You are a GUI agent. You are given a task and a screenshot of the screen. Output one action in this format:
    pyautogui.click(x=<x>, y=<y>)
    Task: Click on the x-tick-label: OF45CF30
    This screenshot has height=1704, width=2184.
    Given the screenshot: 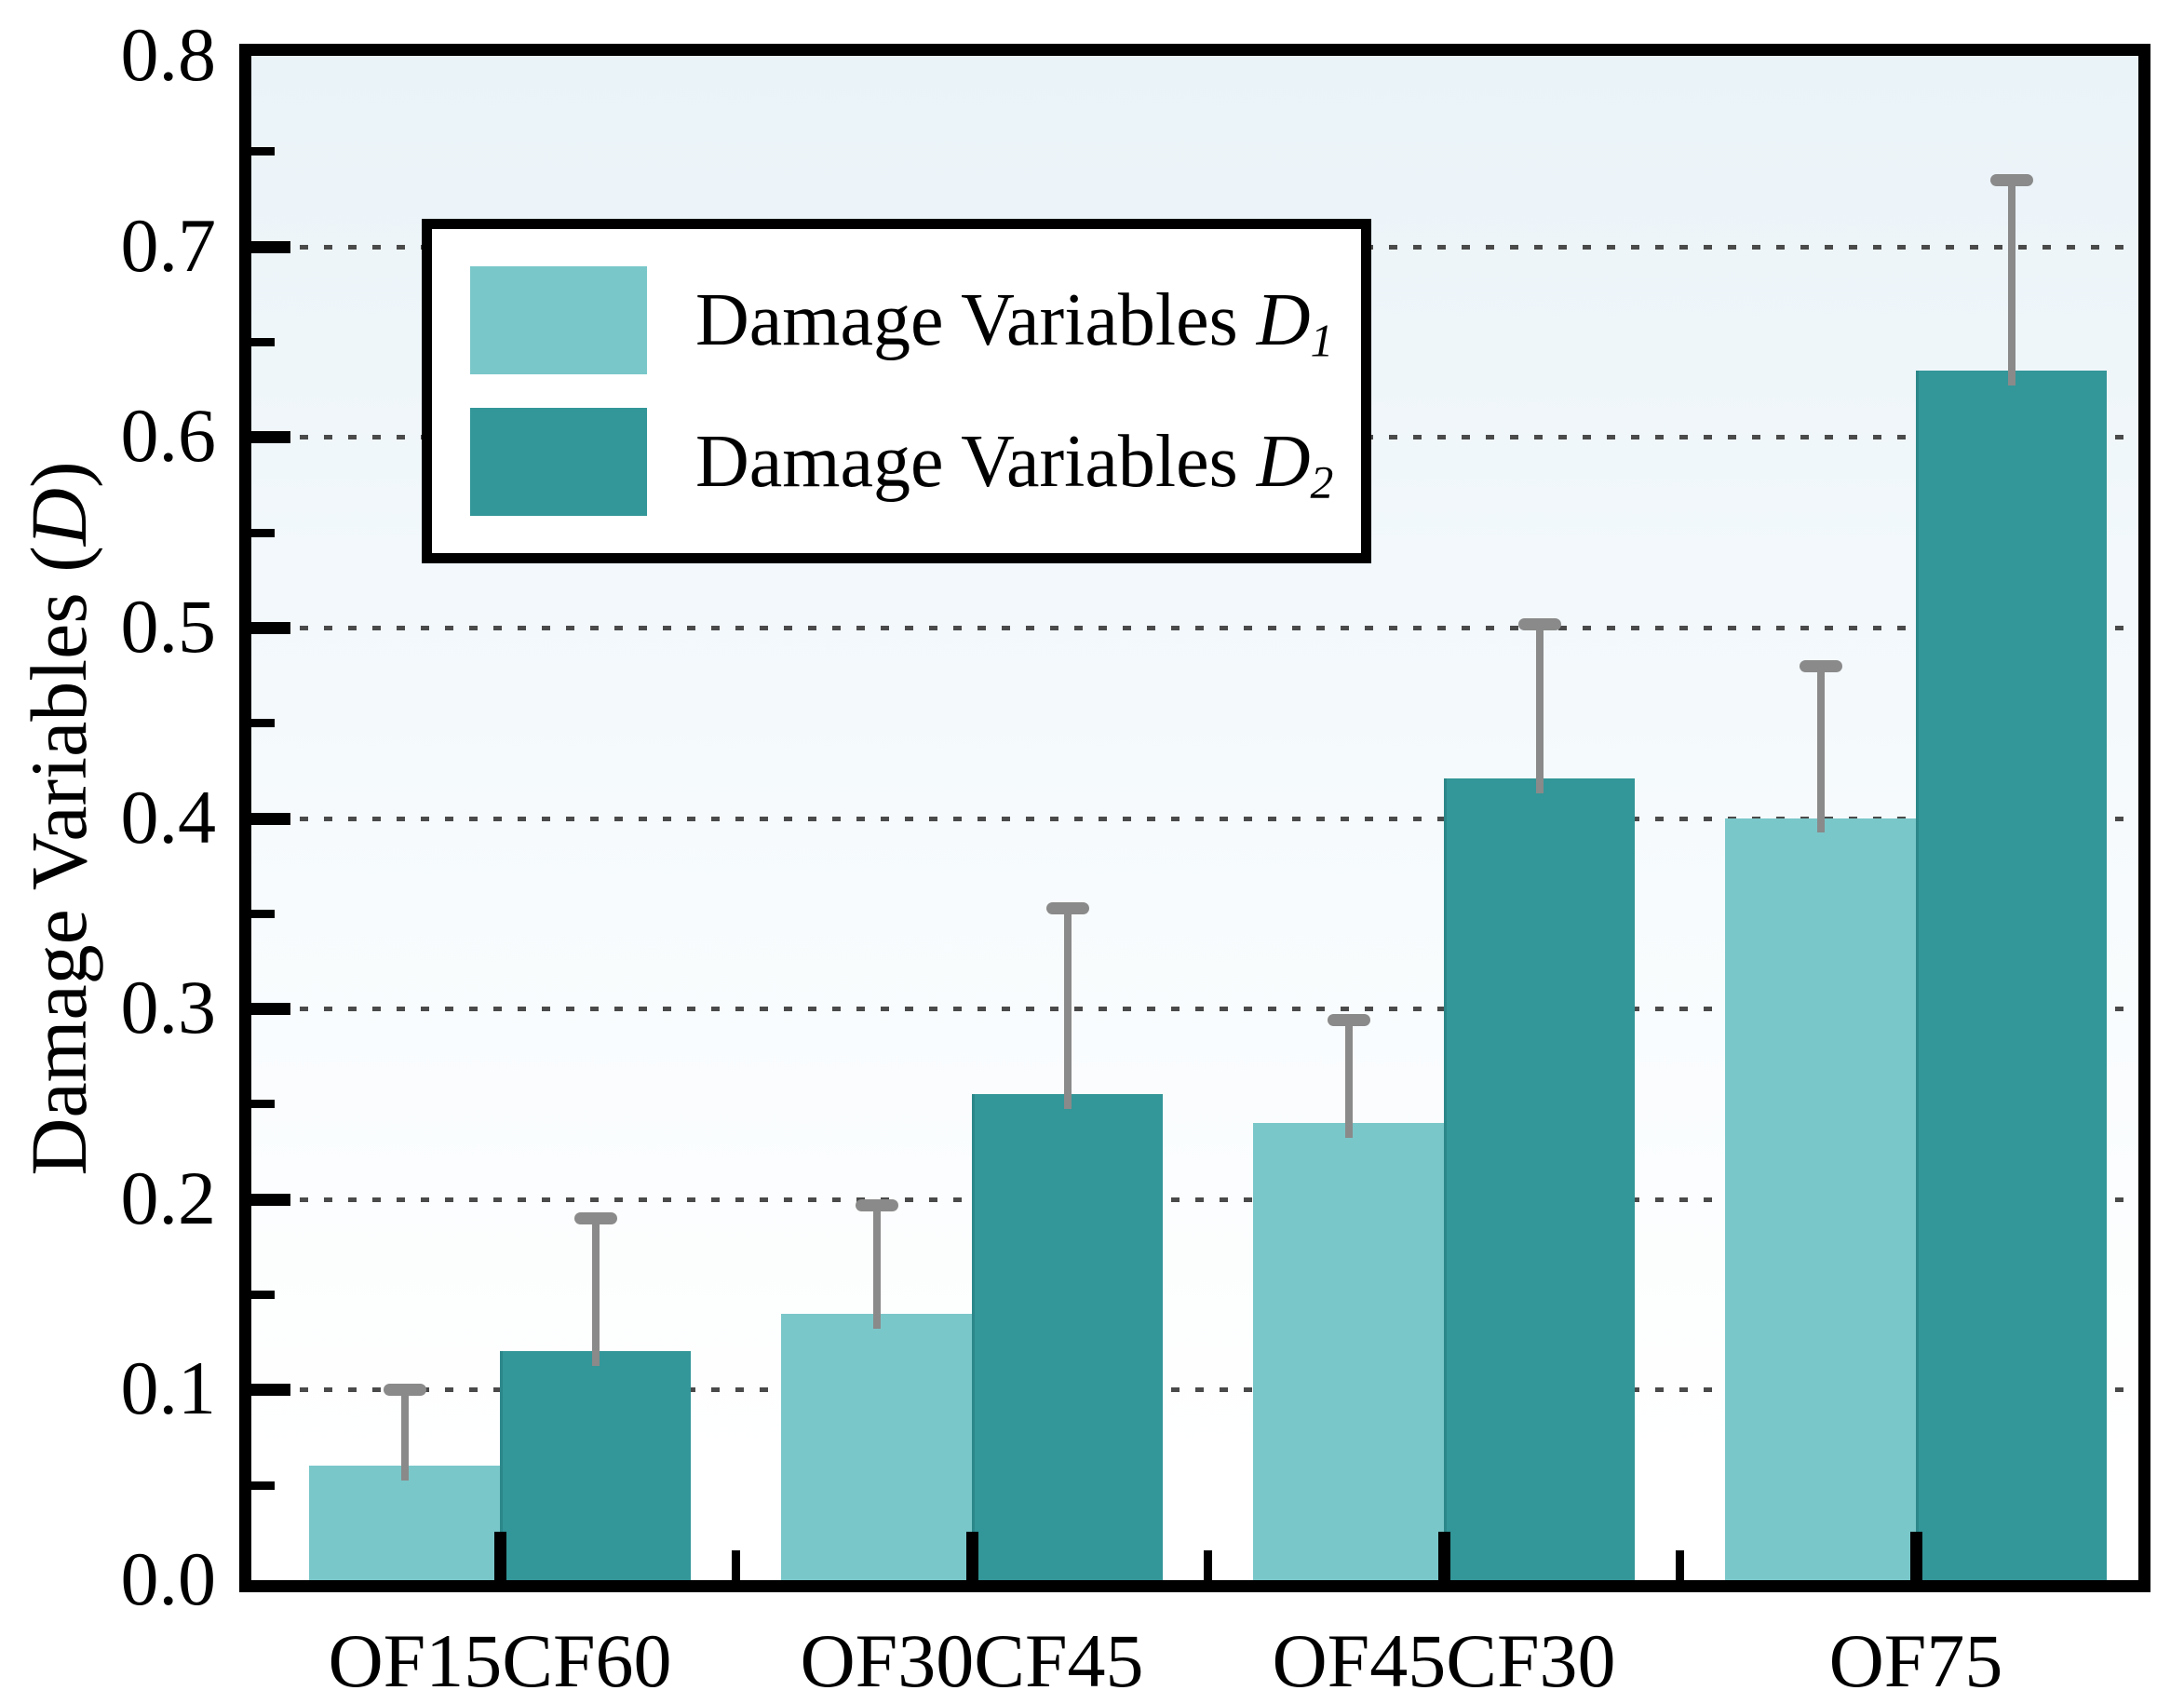 What is the action you would take?
    pyautogui.click(x=1444, y=1660)
    